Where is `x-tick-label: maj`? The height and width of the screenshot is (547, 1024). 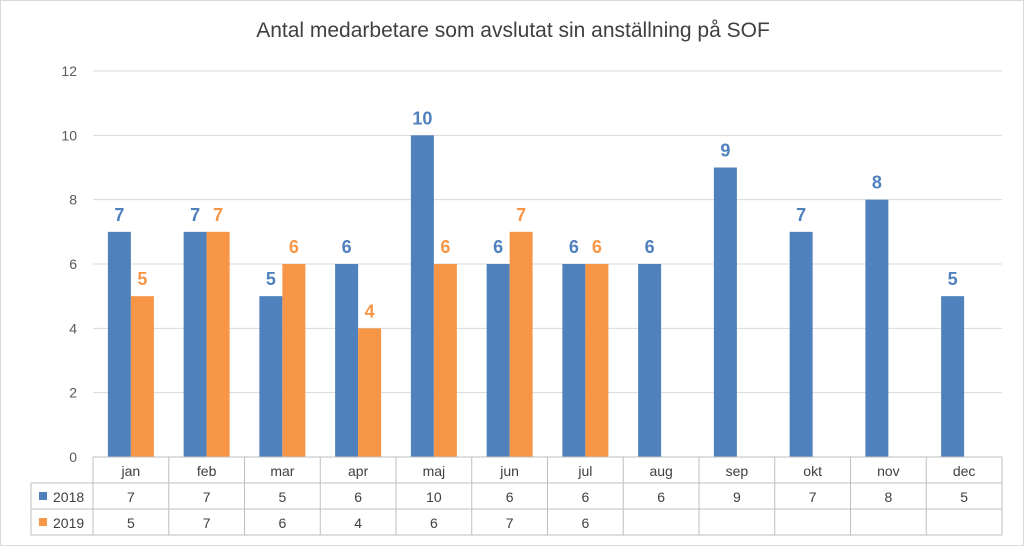
x-tick-label: maj is located at coordinates (434, 471).